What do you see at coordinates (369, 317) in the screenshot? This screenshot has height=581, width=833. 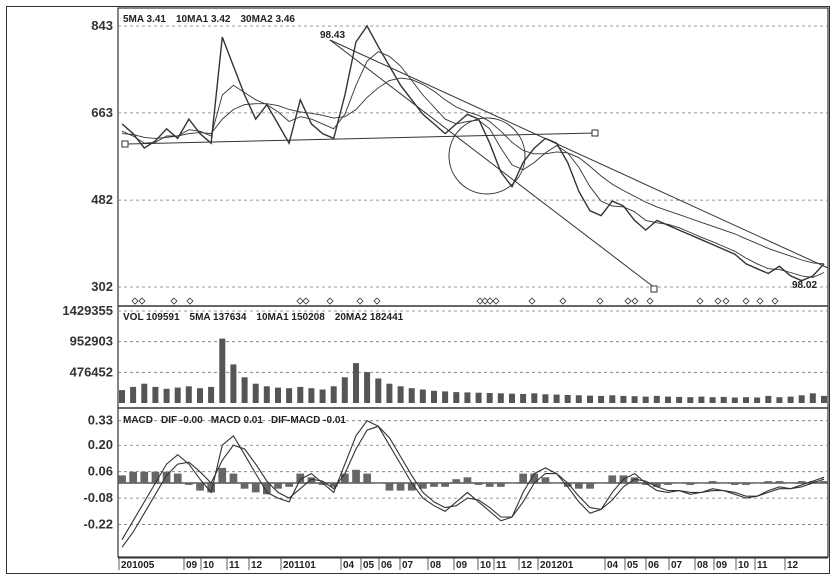 I see `volume-header-label: 20MA2 182441` at bounding box center [369, 317].